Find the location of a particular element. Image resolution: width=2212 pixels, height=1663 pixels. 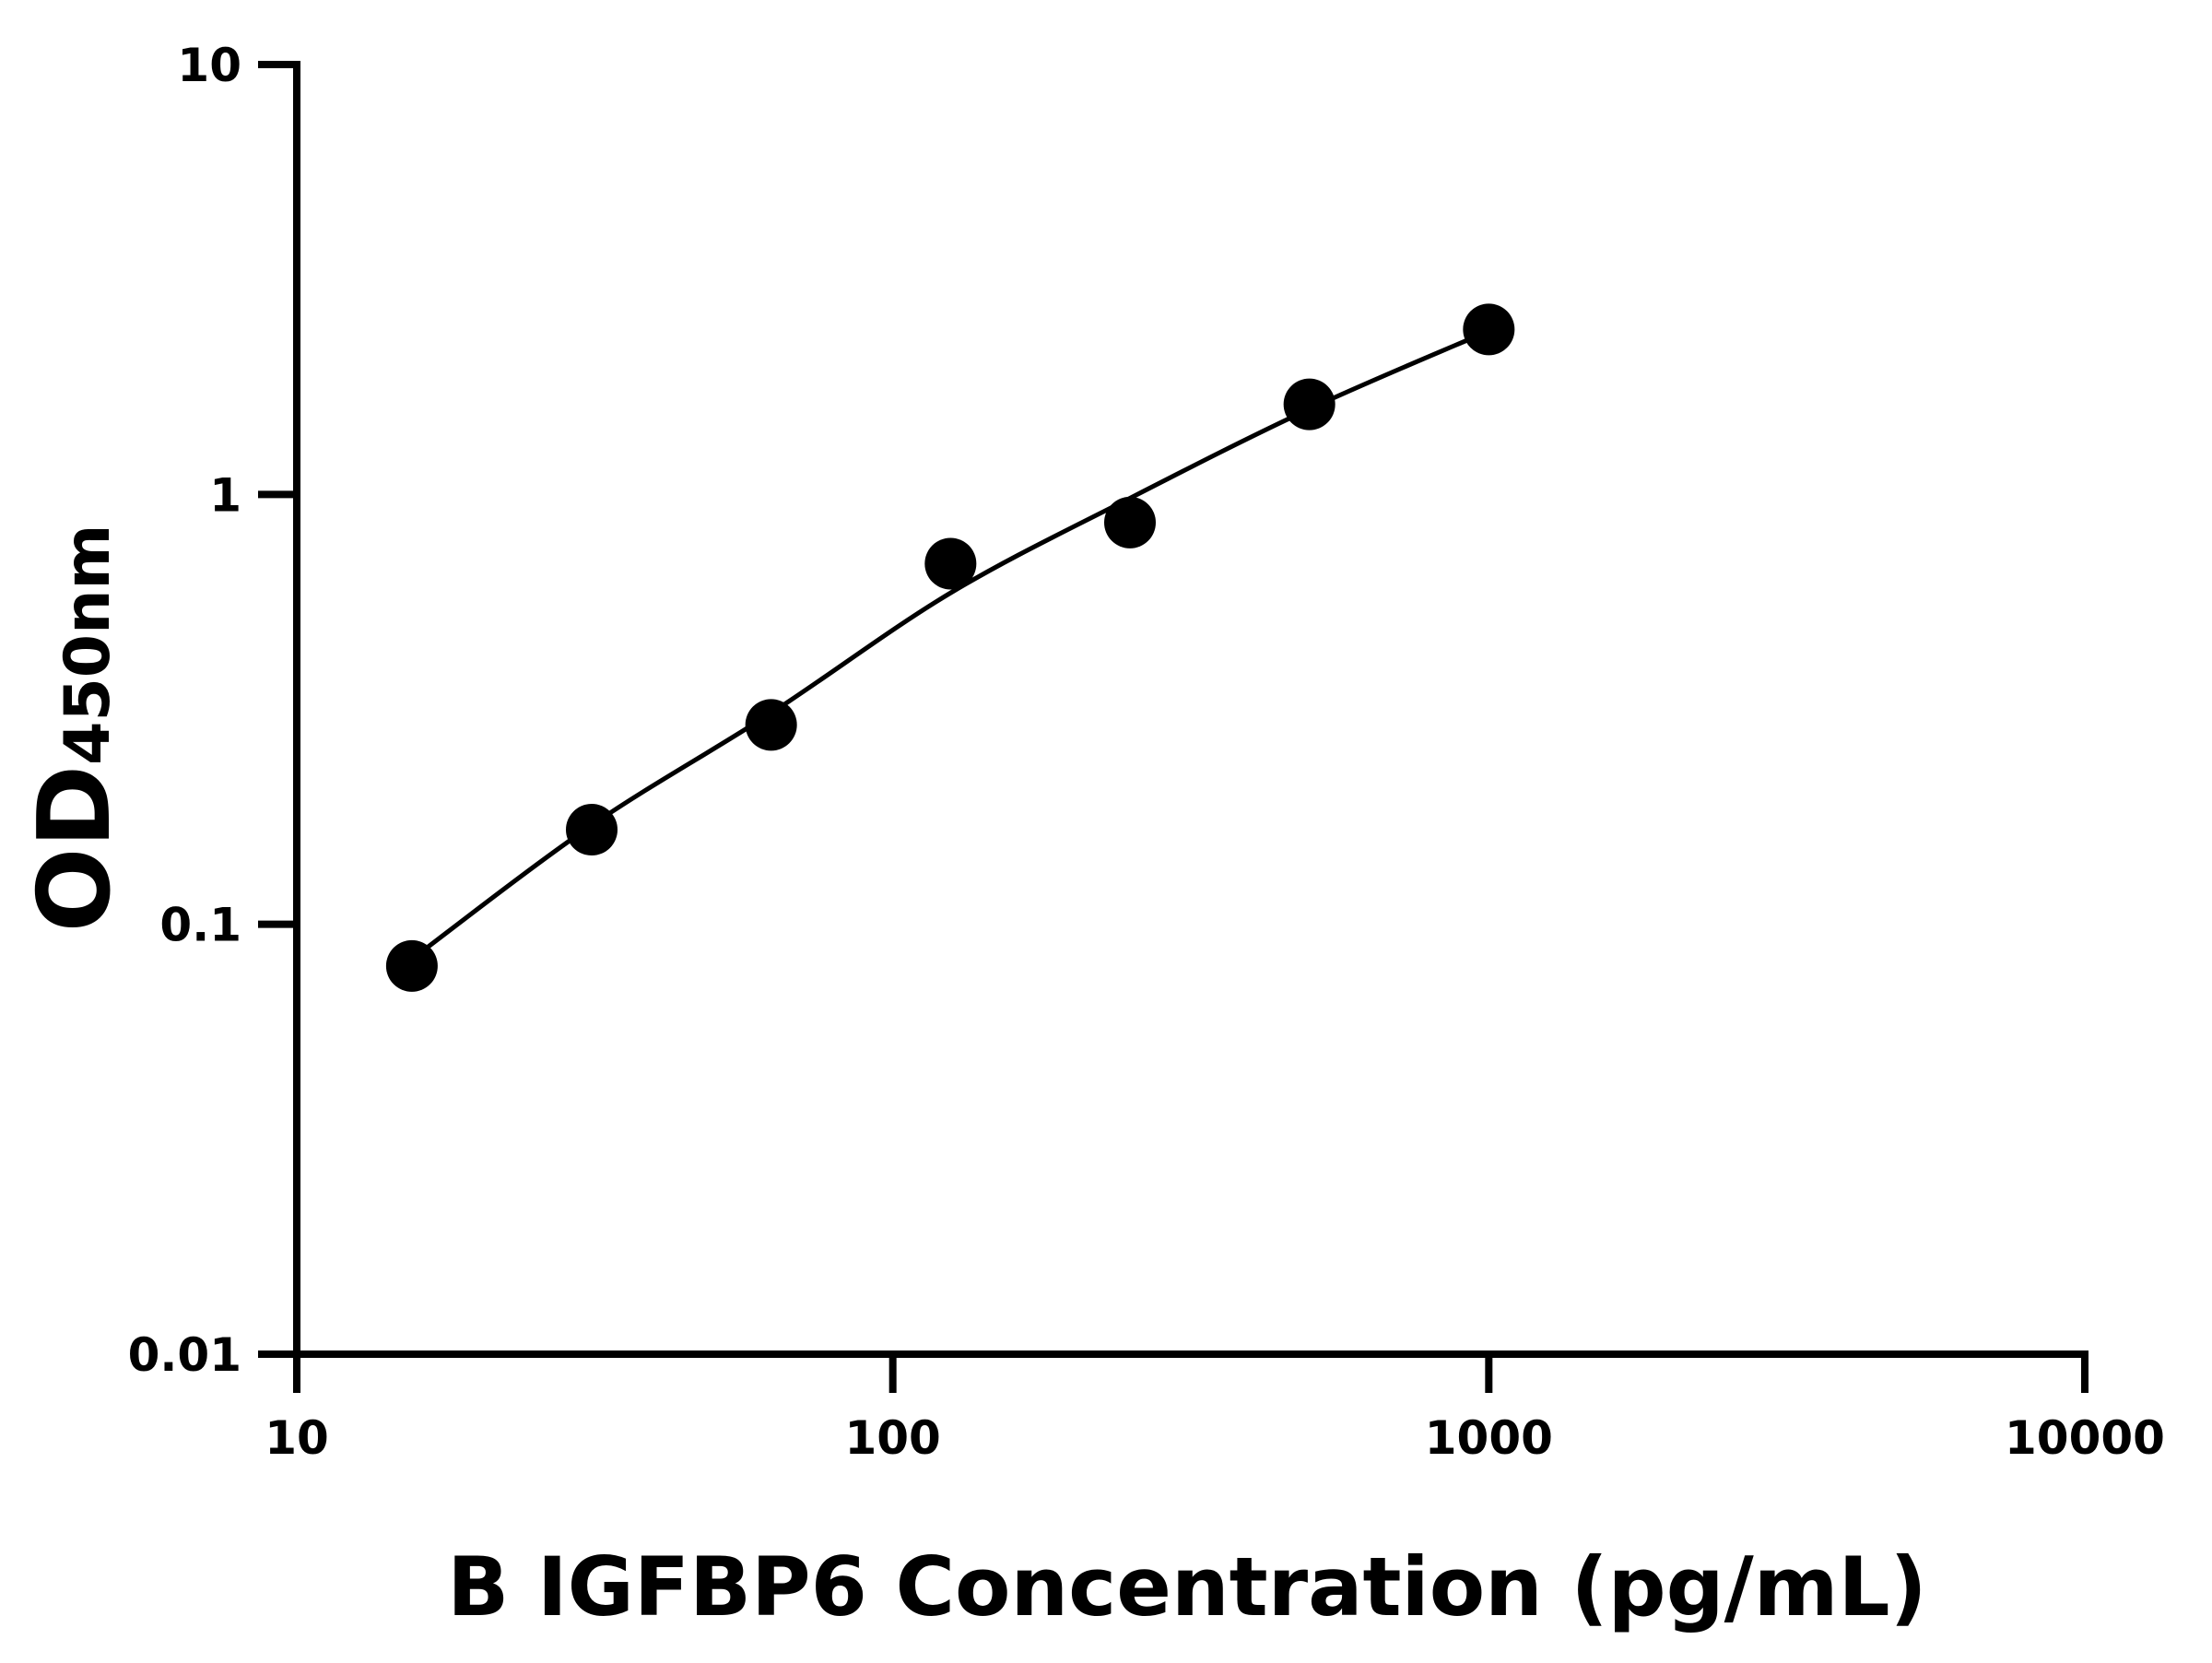

y-tick-label: 0.1 is located at coordinates (200, 925).